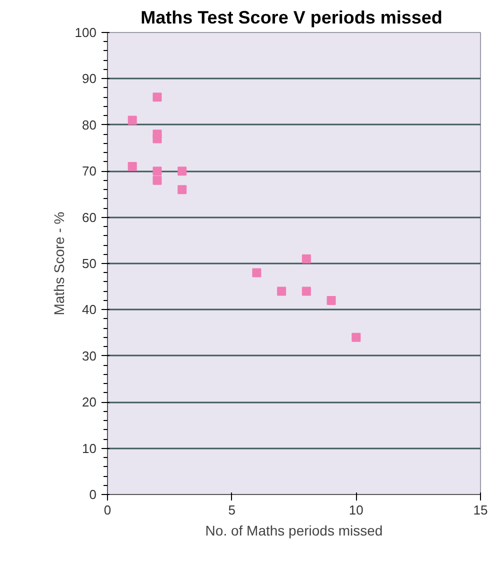 The width and height of the screenshot is (491, 575). What do you see at coordinates (89, 124) in the screenshot?
I see `y-tick-label: 80` at bounding box center [89, 124].